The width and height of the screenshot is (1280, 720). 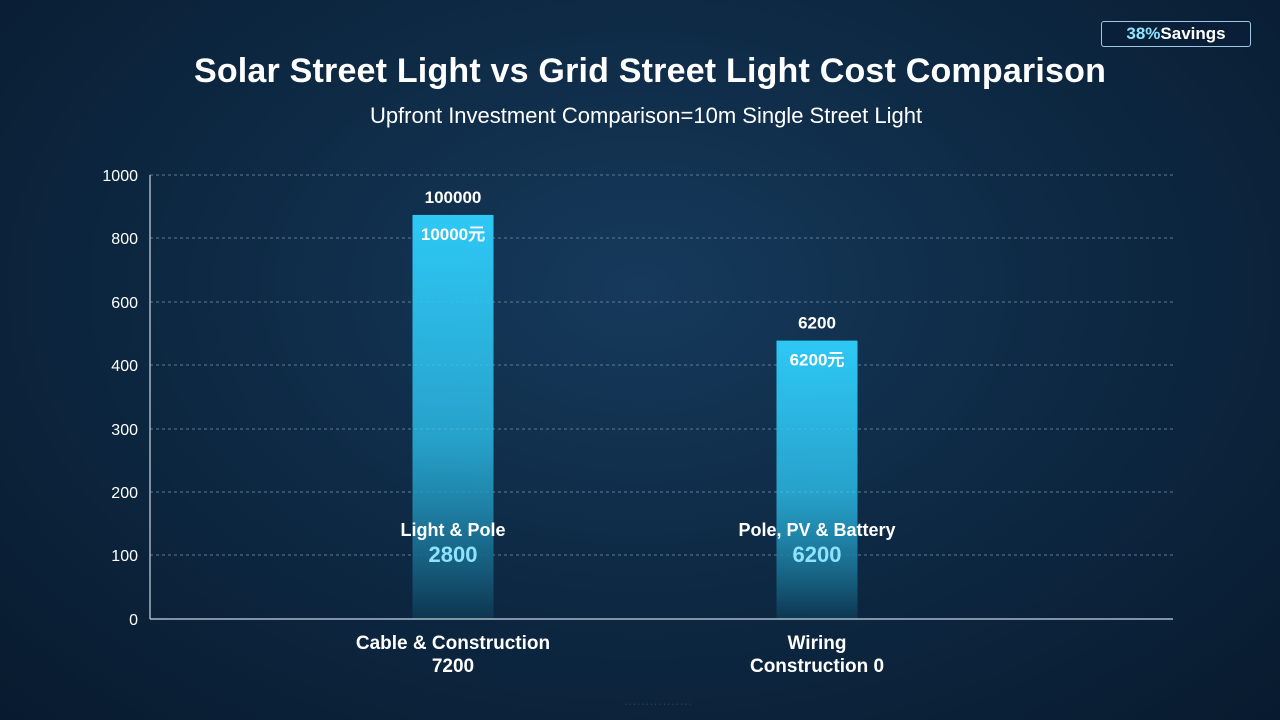 I want to click on y-tick-label: 600, so click(x=124, y=303).